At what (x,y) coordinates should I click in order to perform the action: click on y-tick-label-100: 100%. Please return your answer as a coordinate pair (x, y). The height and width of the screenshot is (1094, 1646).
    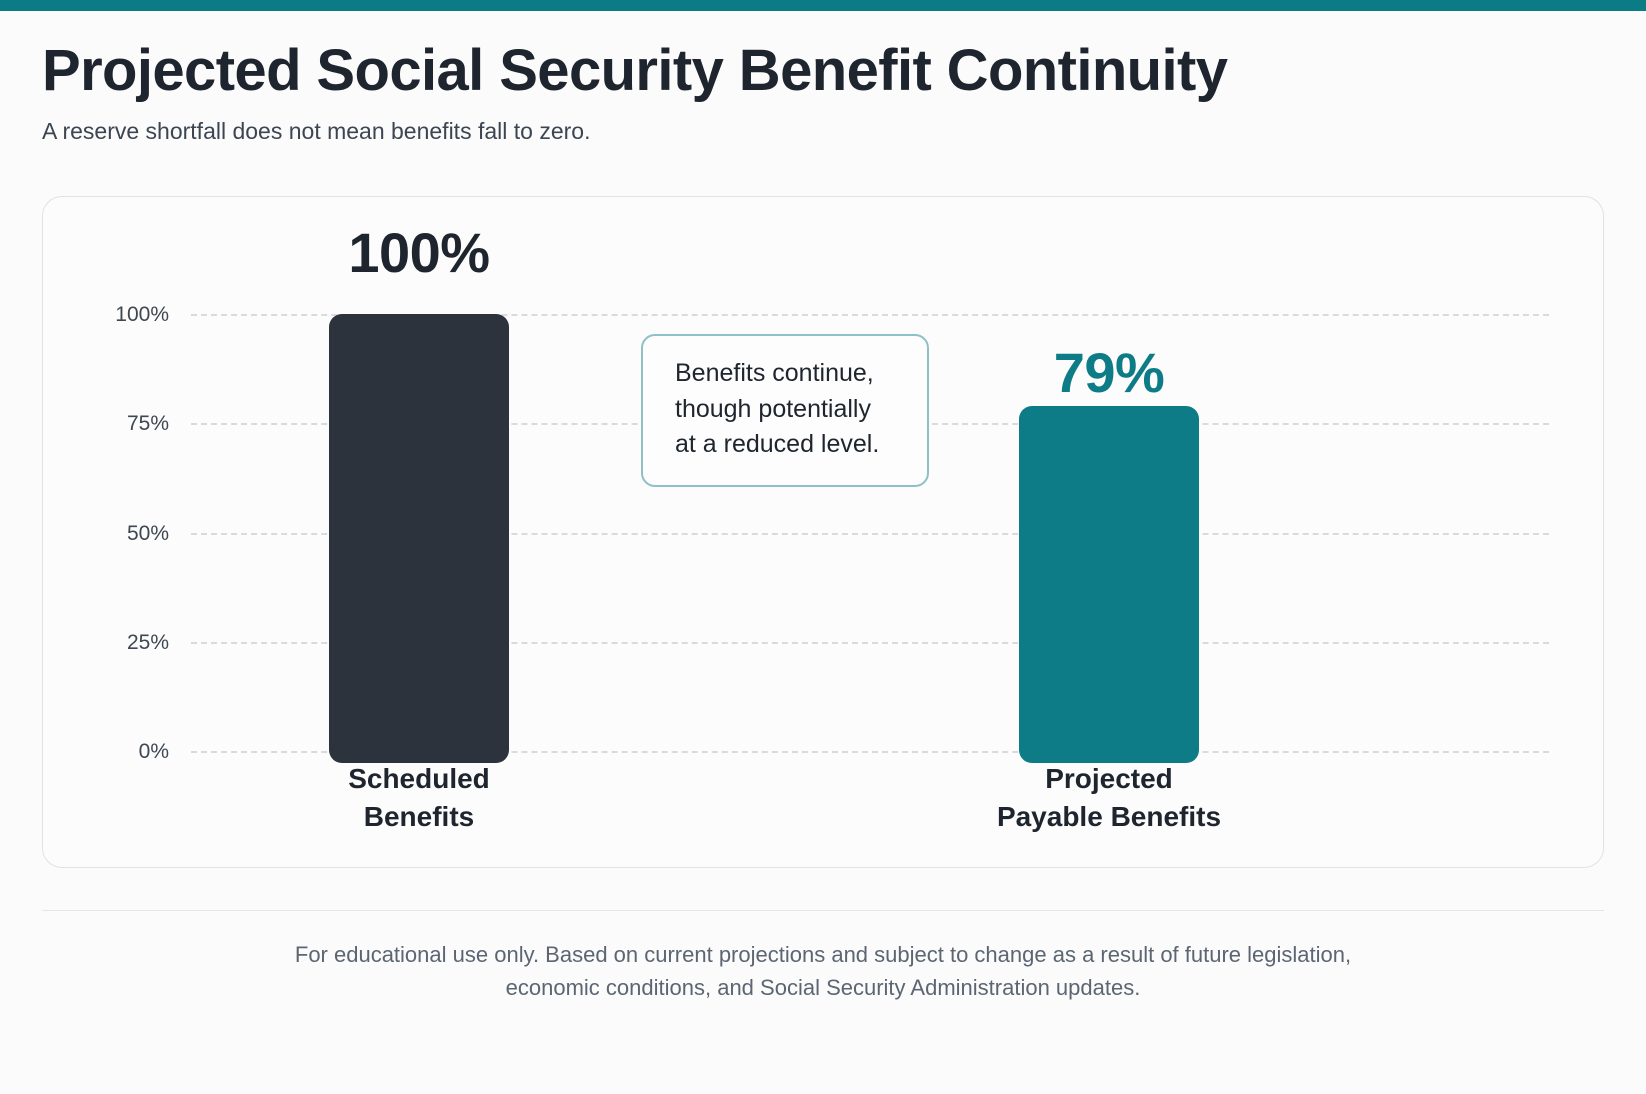
    Looking at the image, I should click on (142, 314).